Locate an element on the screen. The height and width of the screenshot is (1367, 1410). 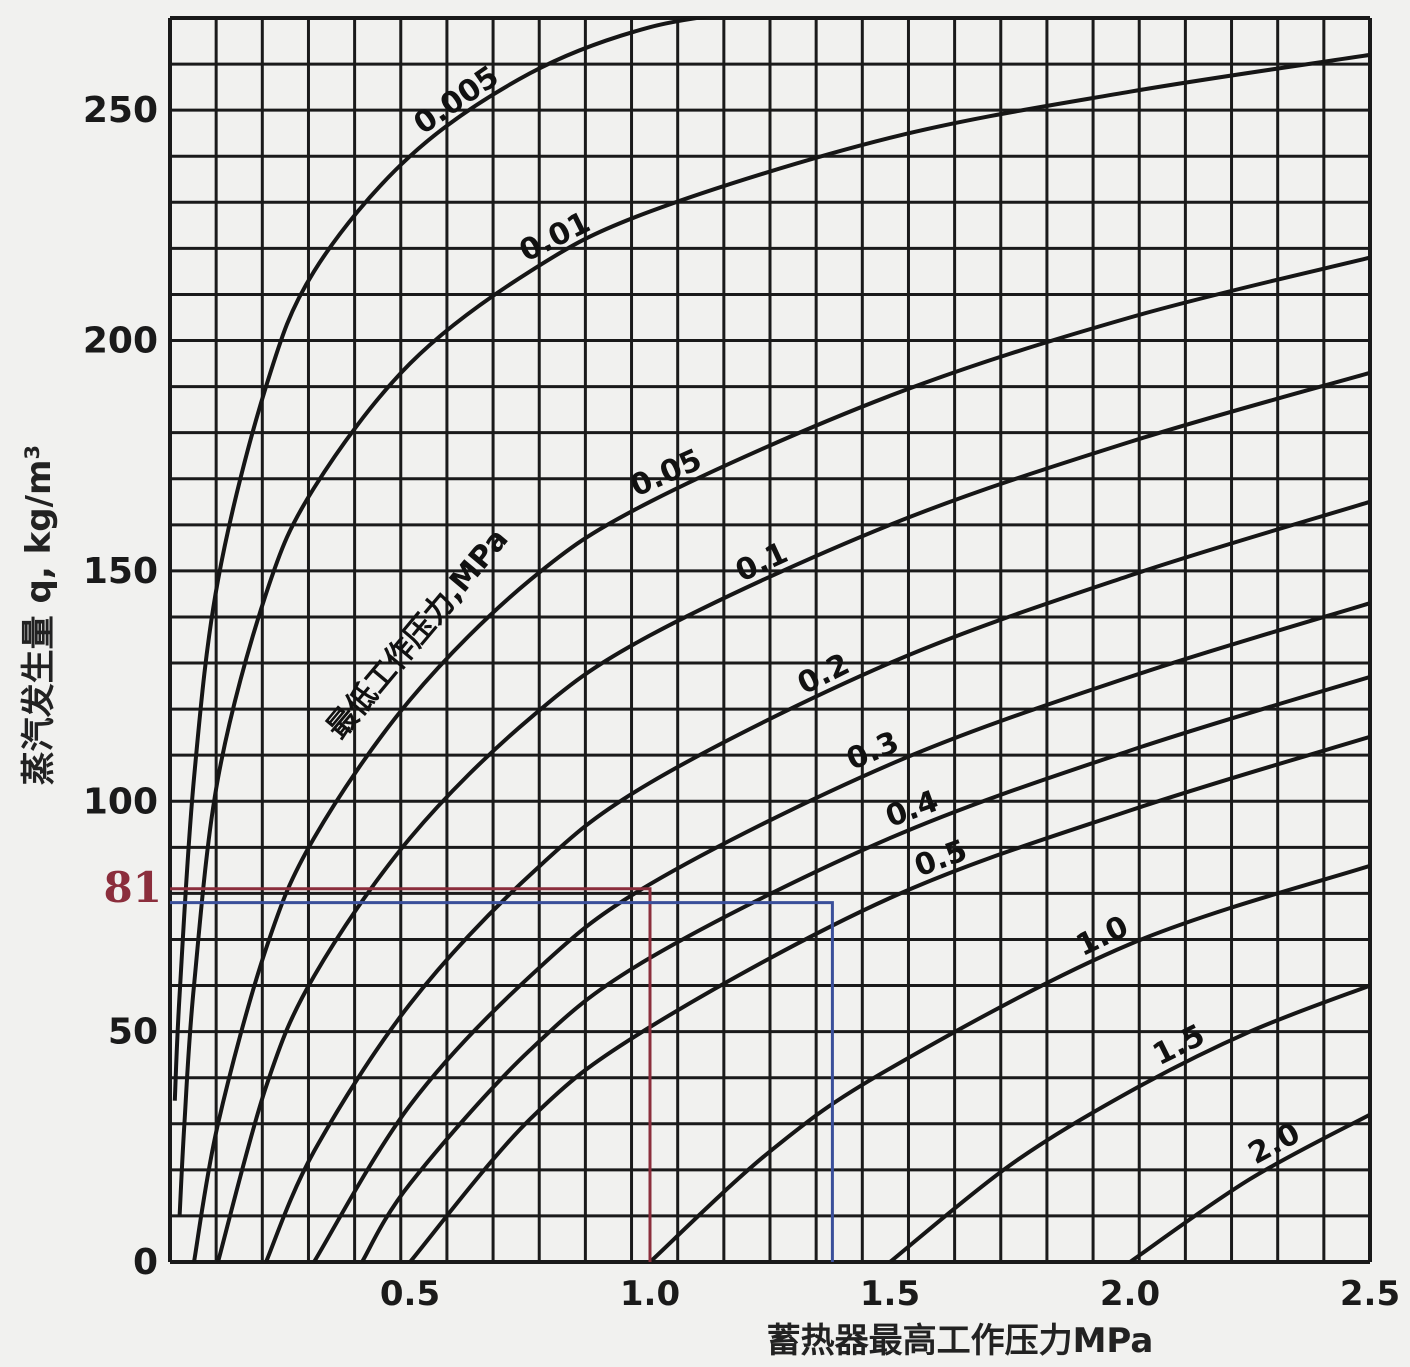
x-tick-label: 2.0 is located at coordinates (1130, 1294).